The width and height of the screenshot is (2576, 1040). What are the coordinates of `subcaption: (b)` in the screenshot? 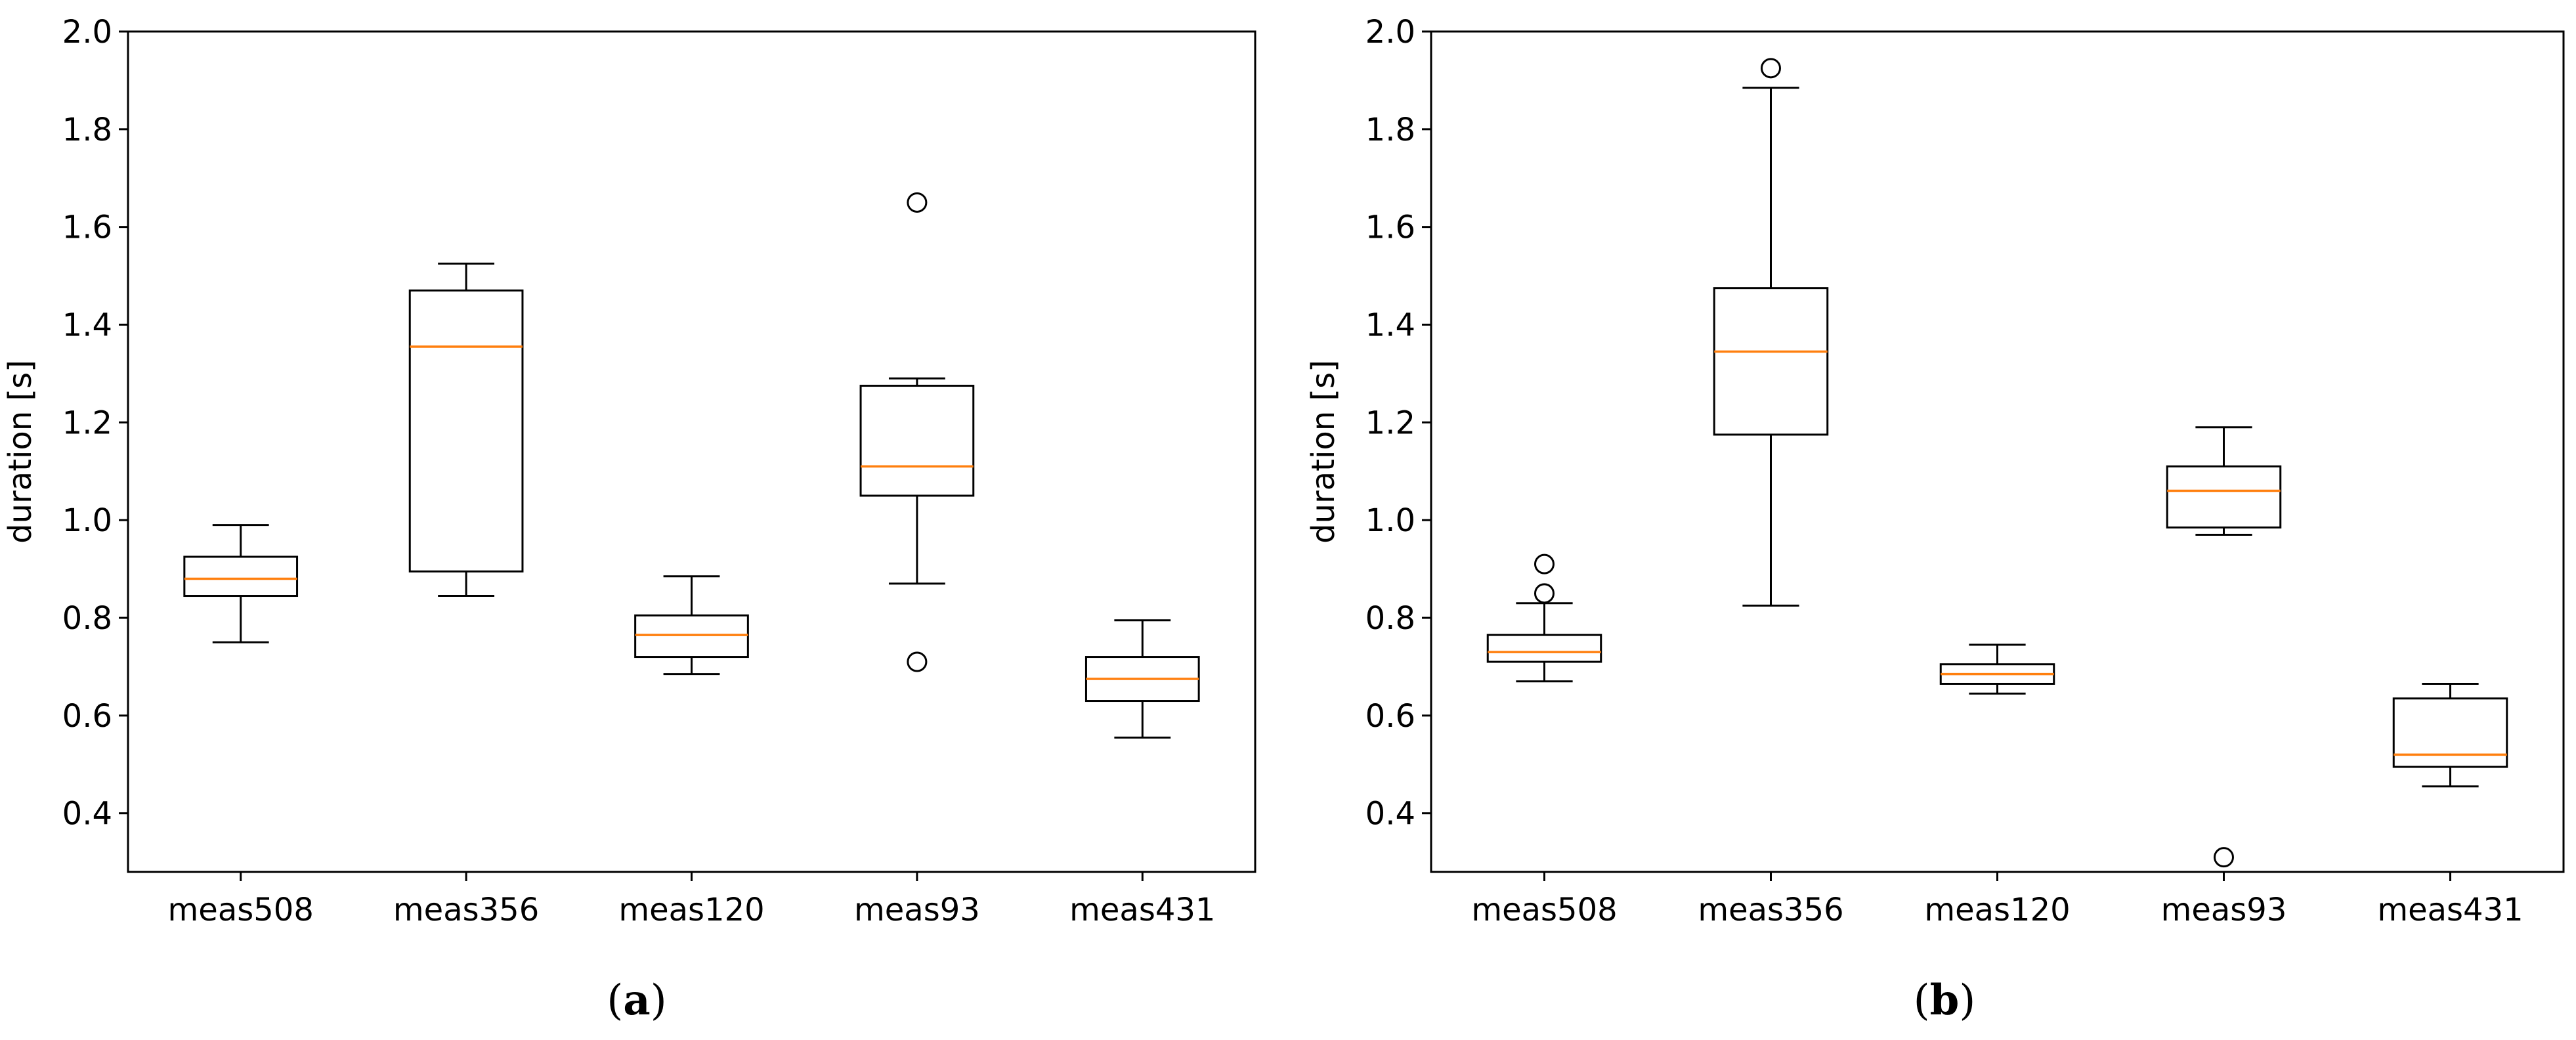 It's located at (1945, 1000).